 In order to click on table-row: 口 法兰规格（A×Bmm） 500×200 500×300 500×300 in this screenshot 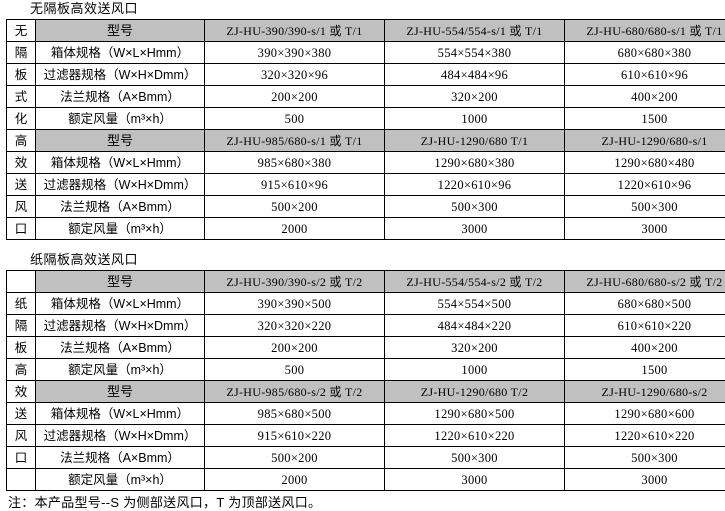, I will do `click(366, 458)`.